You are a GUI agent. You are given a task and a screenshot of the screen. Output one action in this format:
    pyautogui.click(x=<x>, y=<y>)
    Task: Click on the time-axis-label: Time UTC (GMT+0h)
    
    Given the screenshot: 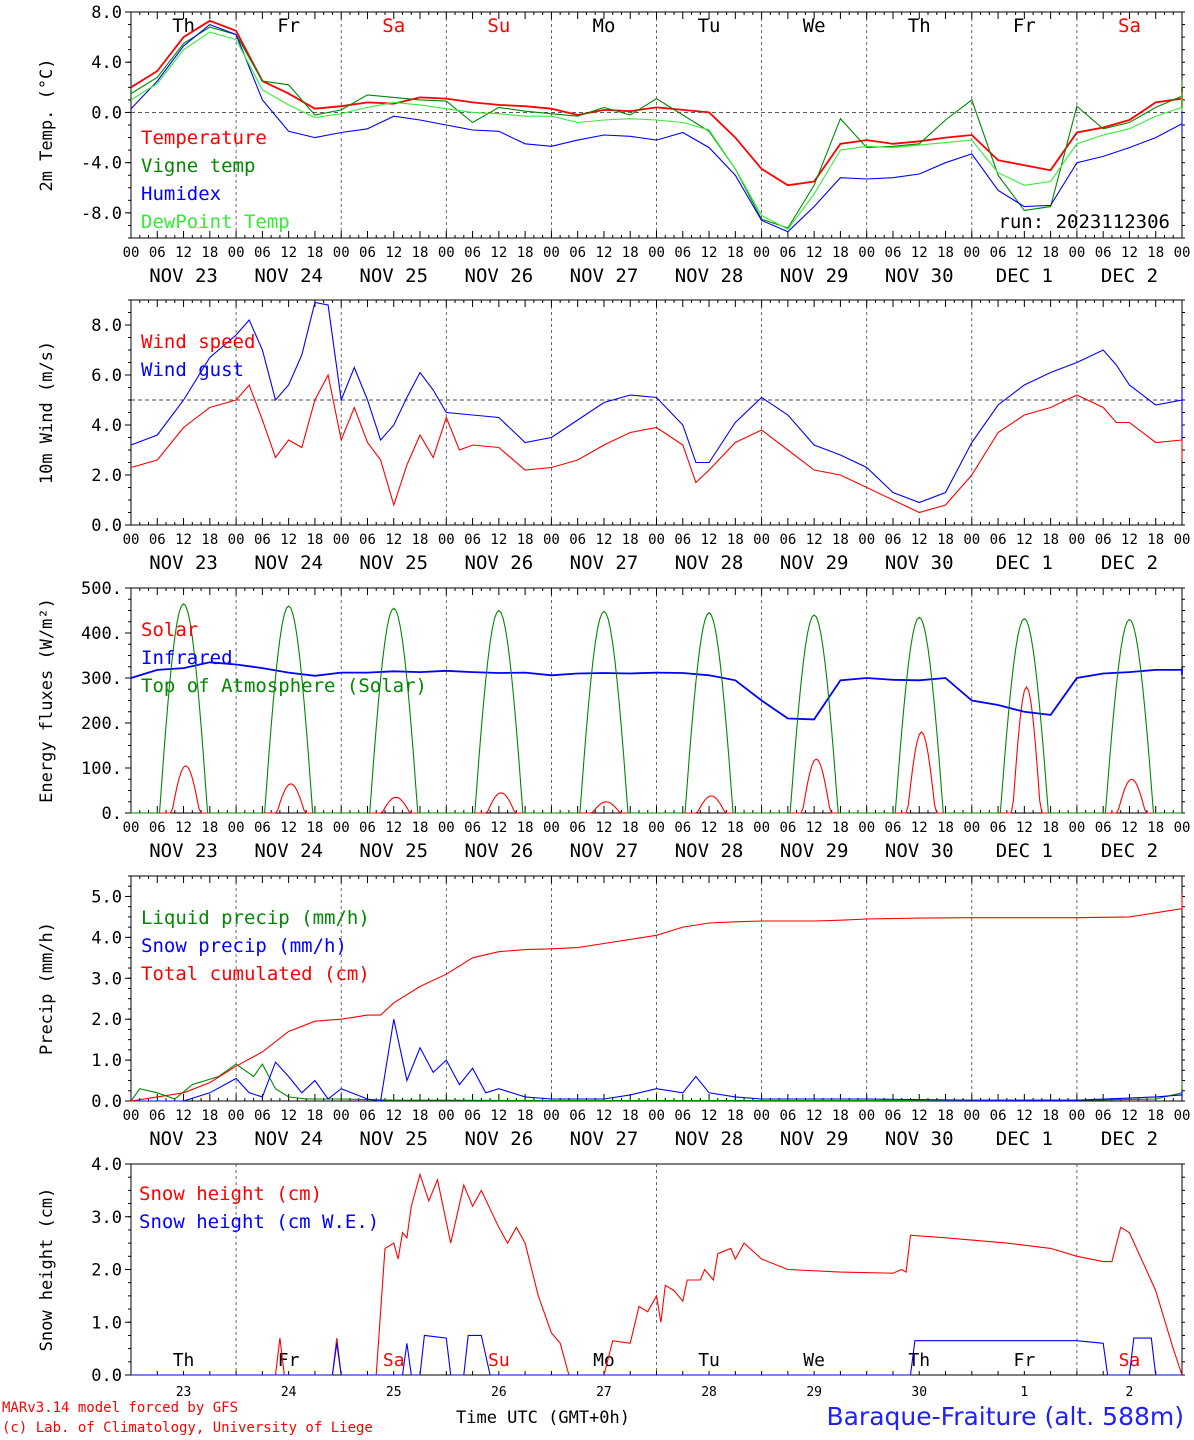 What is the action you would take?
    pyautogui.click(x=543, y=1418)
    